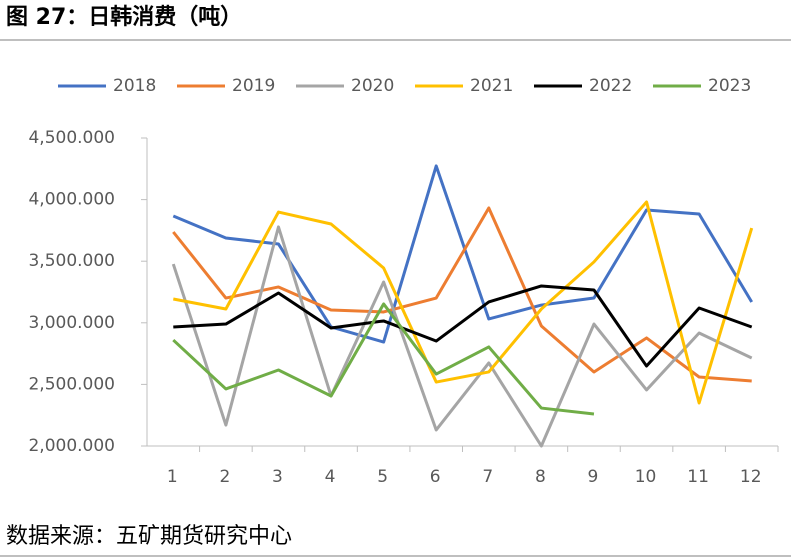 This screenshot has width=791, height=558. Describe the element at coordinates (71, 384) in the screenshot. I see `y-tick-label: 2,500.000` at that location.